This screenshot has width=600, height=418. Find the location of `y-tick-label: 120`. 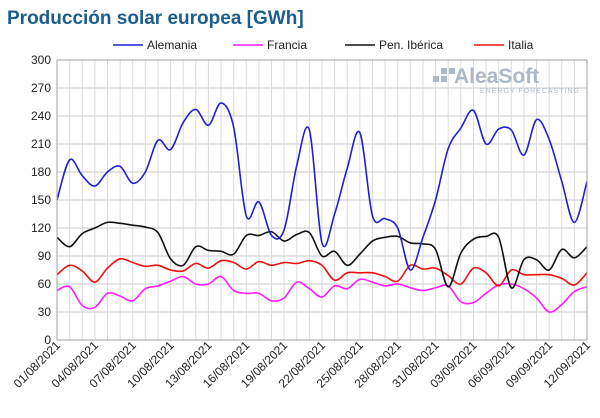

y-tick-label: 120 is located at coordinates (41, 228).